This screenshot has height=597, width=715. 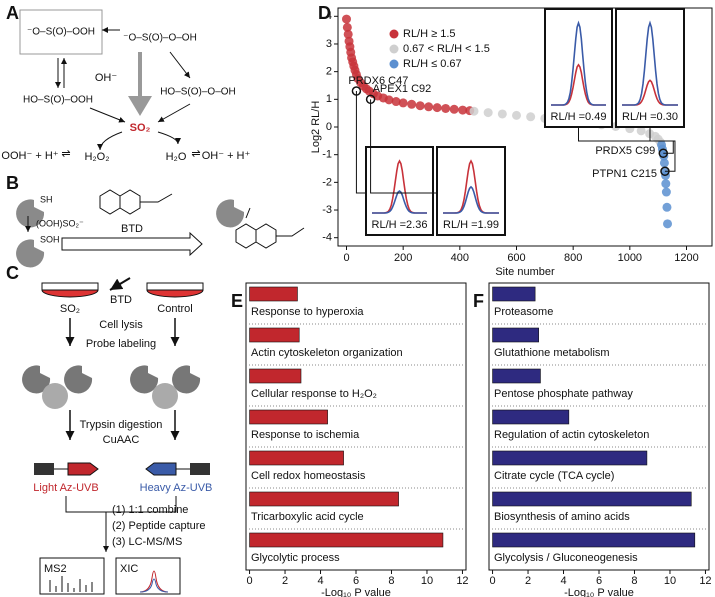 I want to click on spectrum, so click(x=71, y=584).